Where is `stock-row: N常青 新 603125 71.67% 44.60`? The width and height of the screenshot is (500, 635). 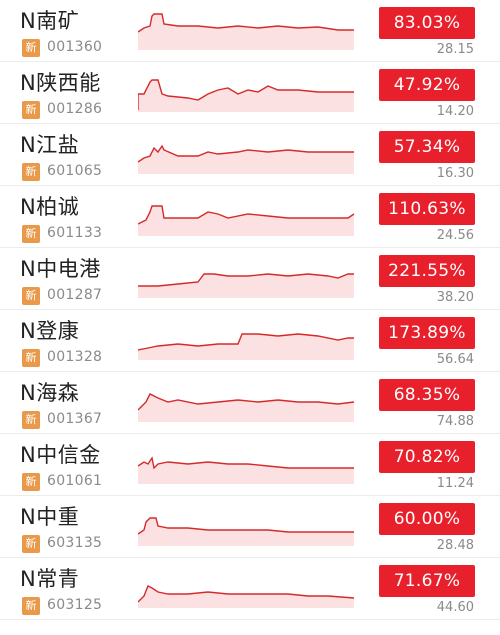 stock-row: N常青 新 603125 71.67% 44.60 is located at coordinates (250, 589).